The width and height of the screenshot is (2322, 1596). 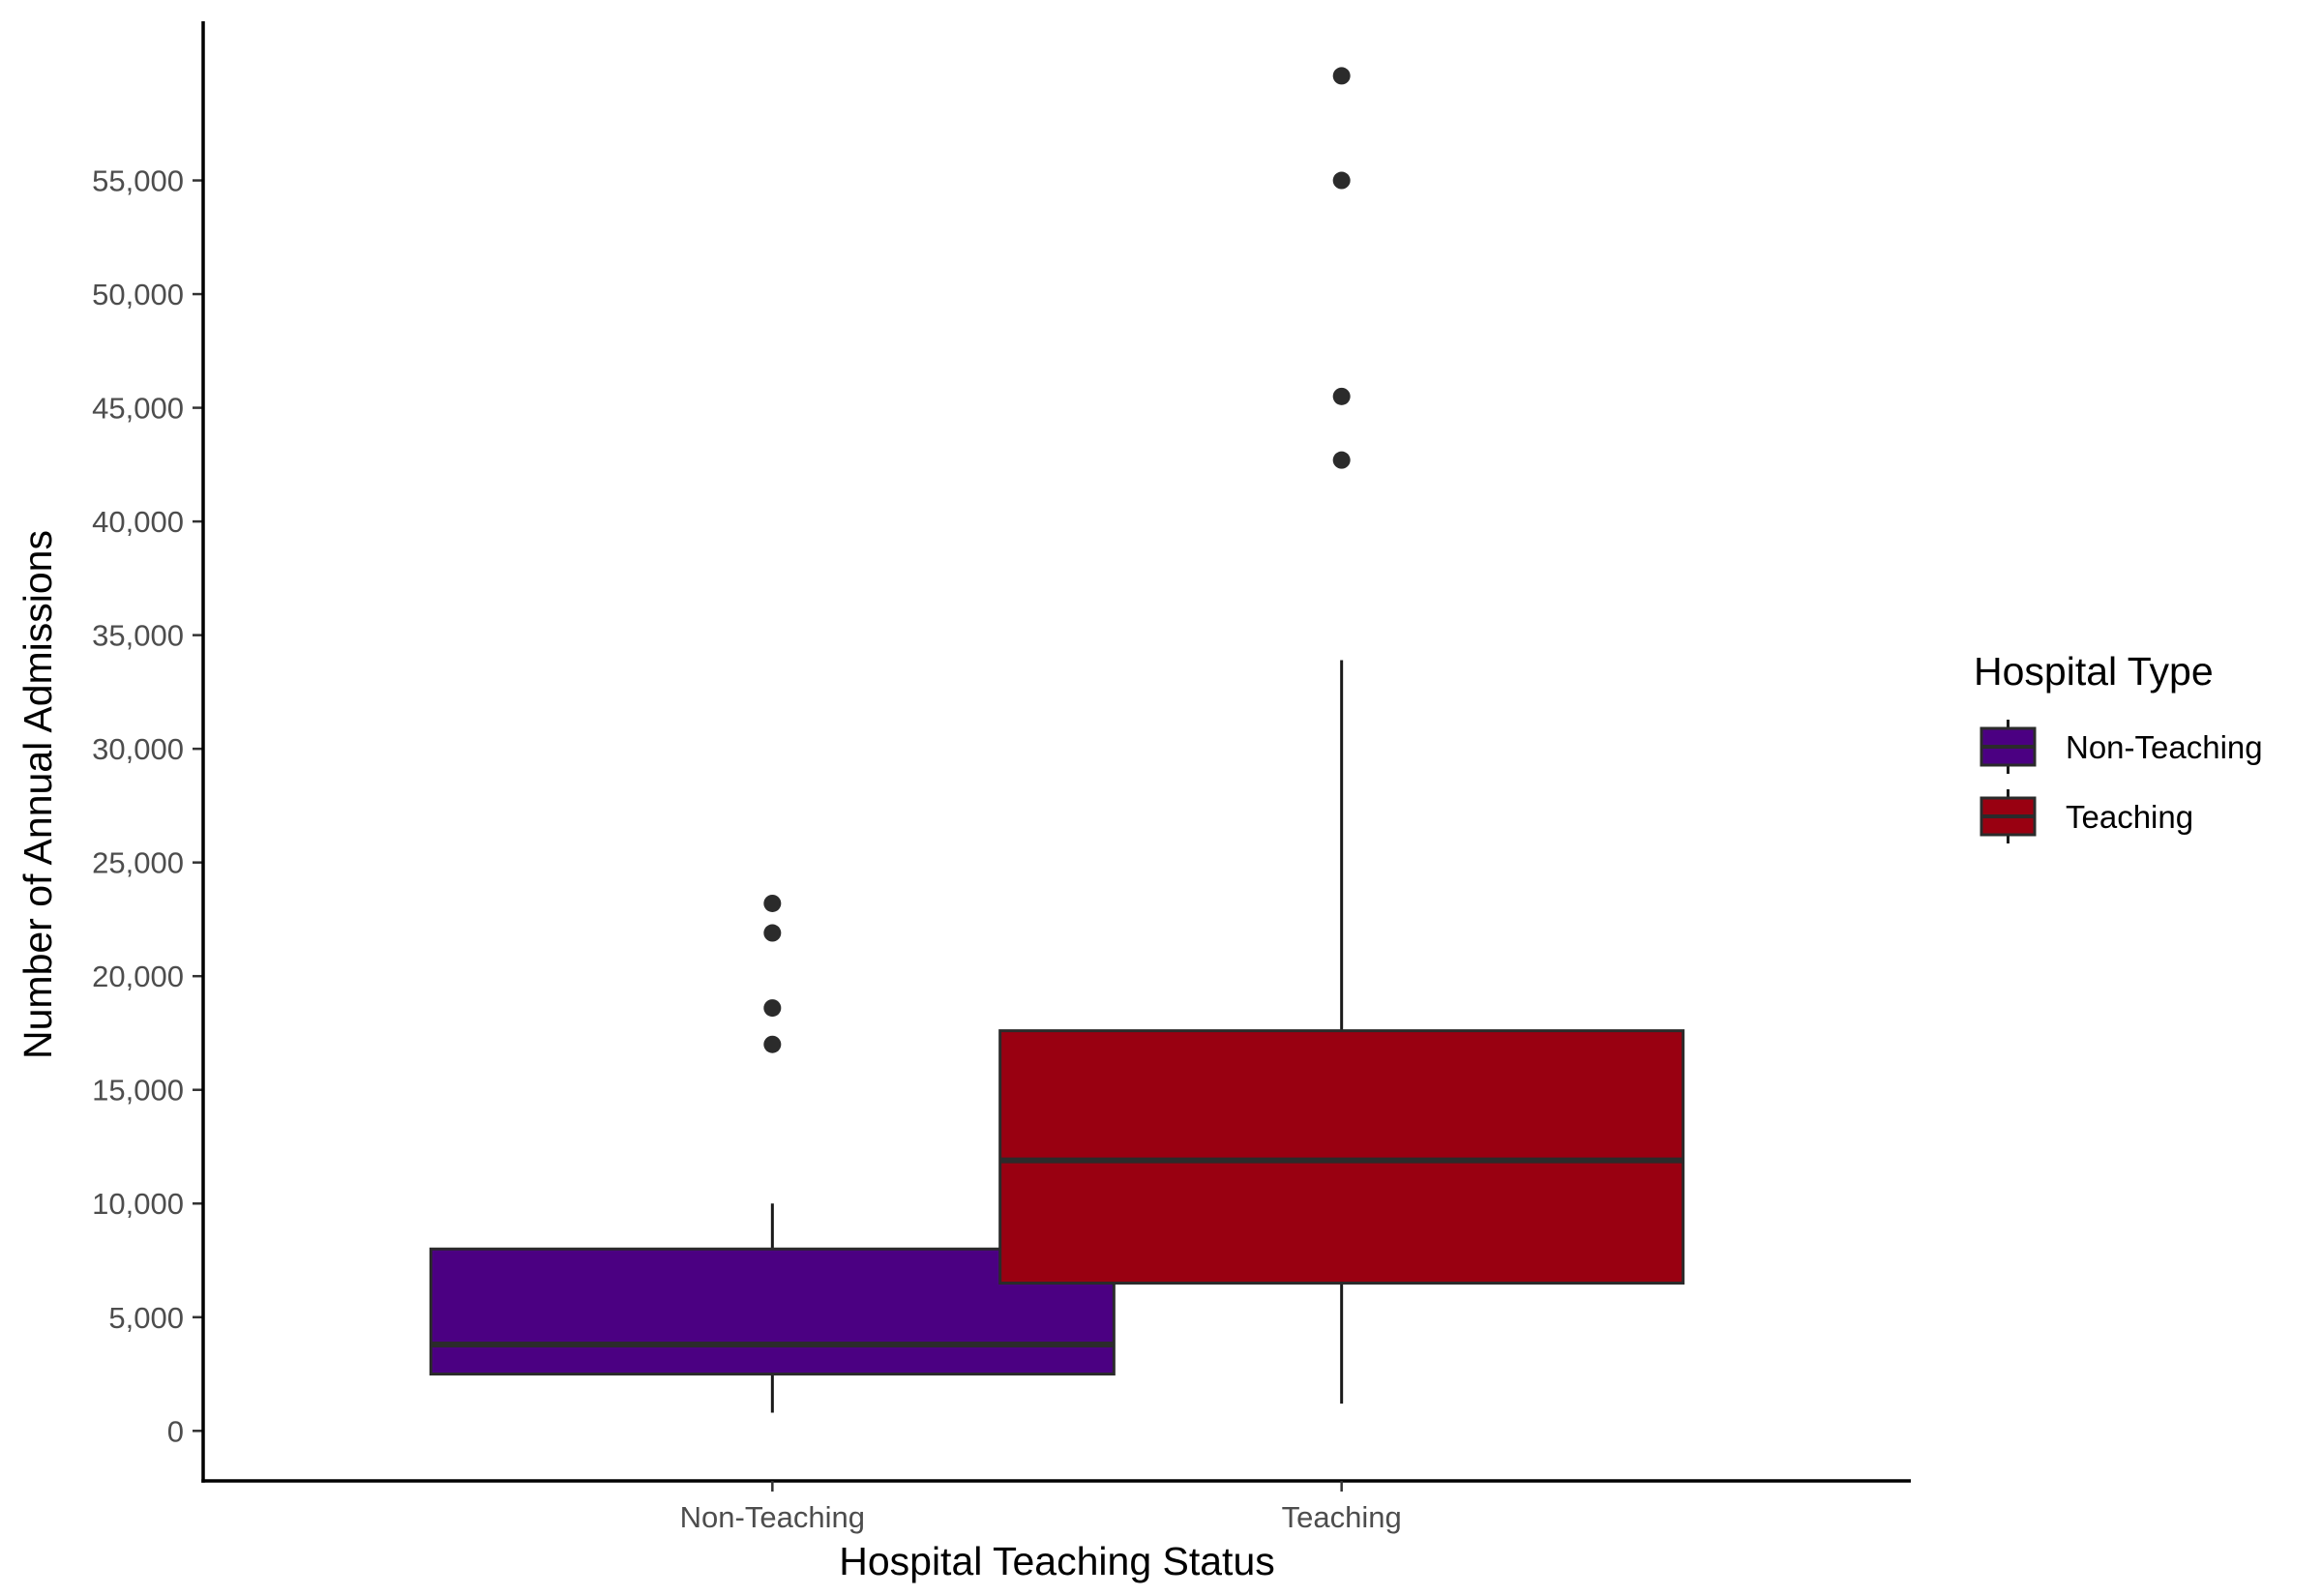 I want to click on y-tick-label: 0, so click(x=175, y=1431).